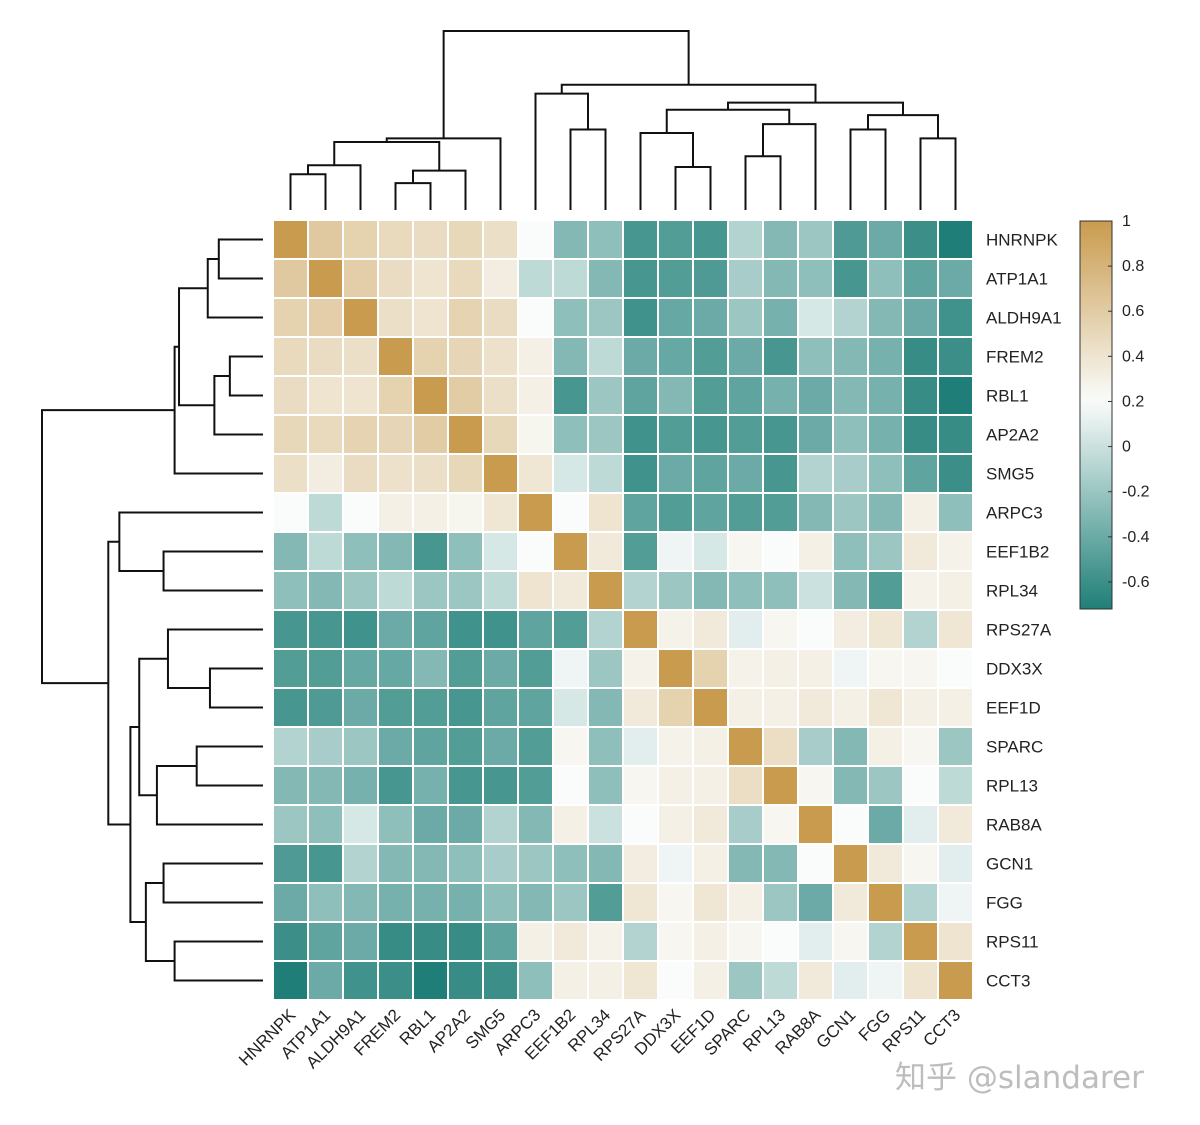 This screenshot has height=1125, width=1200. I want to click on cell-rpl13-frem2, so click(395, 785).